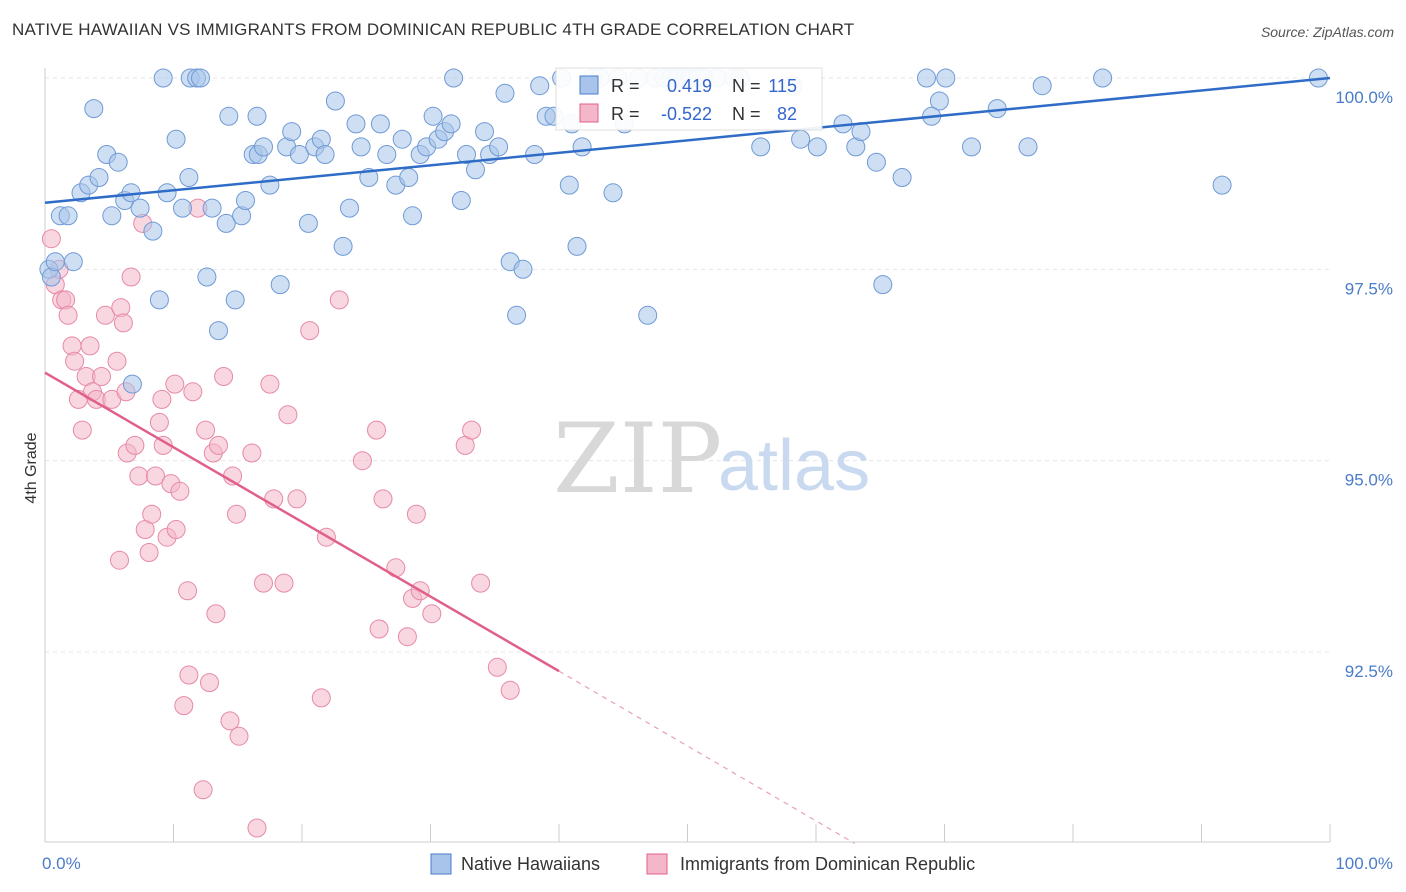 The height and width of the screenshot is (892, 1406). What do you see at coordinates (1369, 671) in the screenshot?
I see `y-tick-label: 92.5%` at bounding box center [1369, 671].